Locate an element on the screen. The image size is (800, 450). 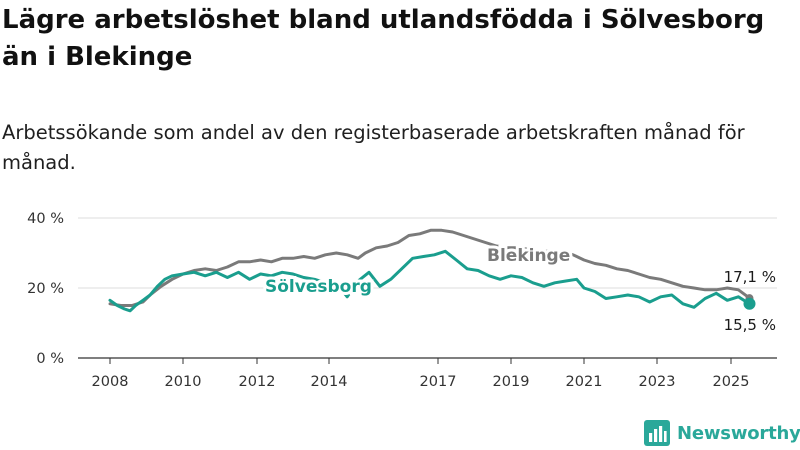
series-line-blekinge is located at coordinates (429, 267).